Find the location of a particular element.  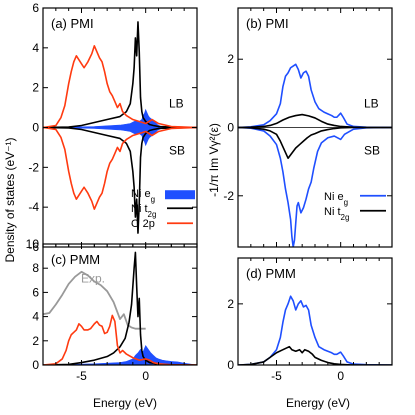

panel-c: -5 0 0 2 4 6 8 10 (c) PMM Exp. is located at coordinates (112, 310).